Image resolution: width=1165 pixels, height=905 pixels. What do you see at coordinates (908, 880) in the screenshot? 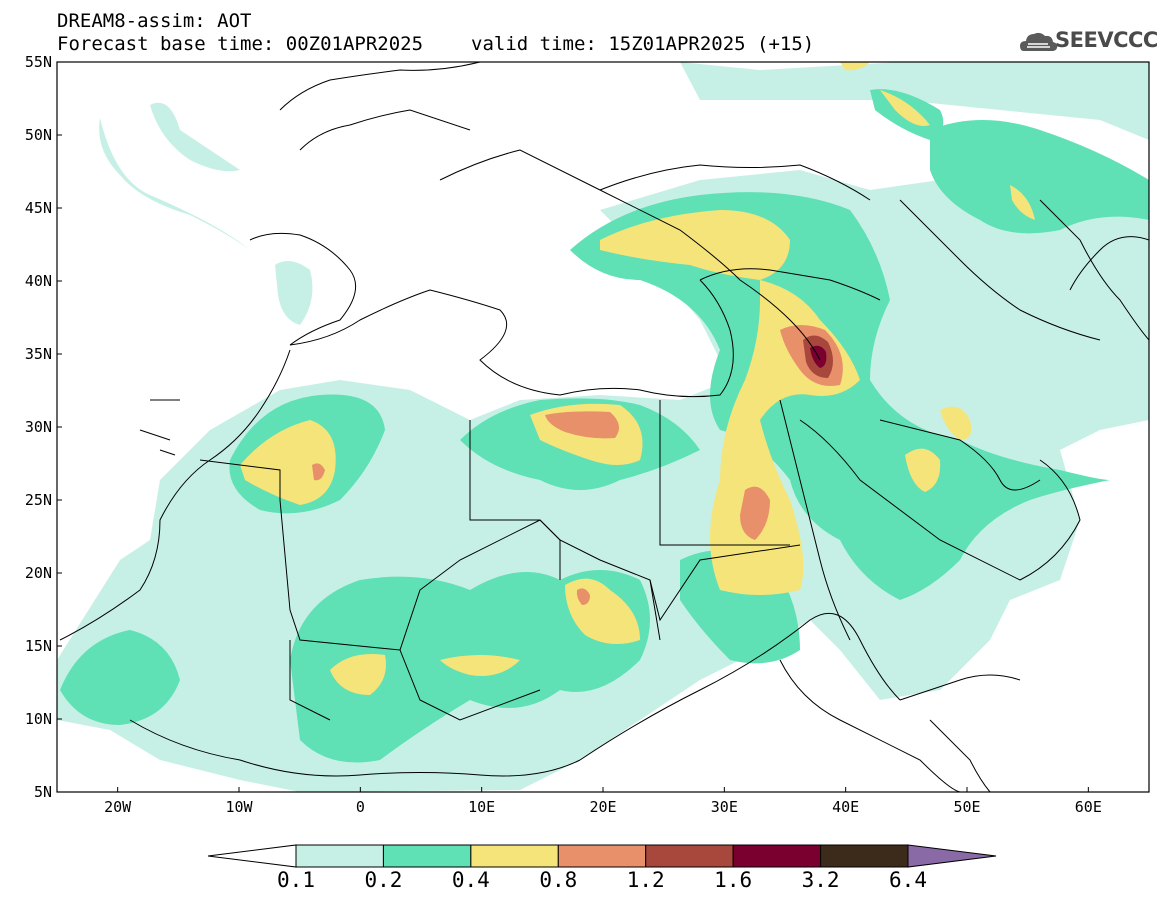
I see `colorbar-label: 6.4` at bounding box center [908, 880].